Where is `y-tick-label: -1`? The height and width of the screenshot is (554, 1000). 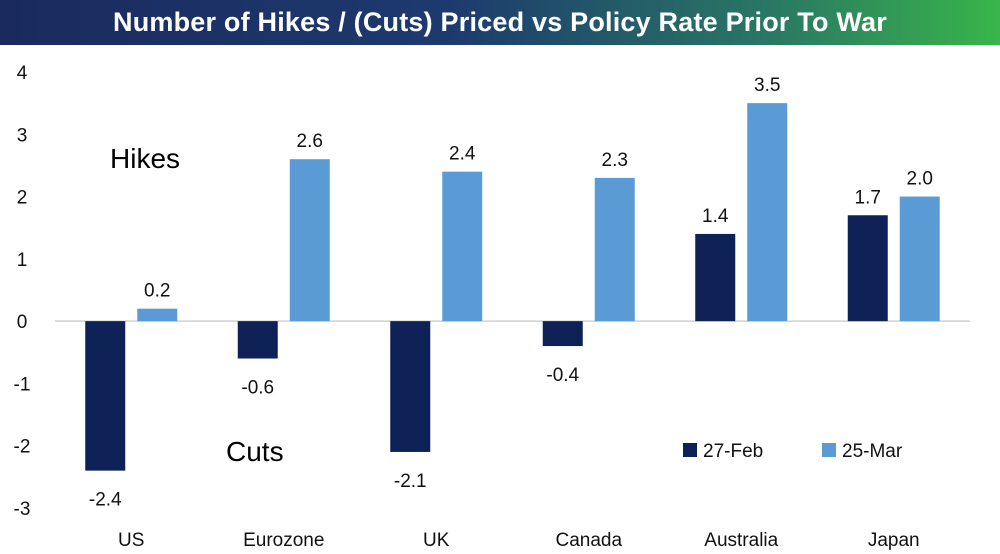
y-tick-label: -1 is located at coordinates (22, 384).